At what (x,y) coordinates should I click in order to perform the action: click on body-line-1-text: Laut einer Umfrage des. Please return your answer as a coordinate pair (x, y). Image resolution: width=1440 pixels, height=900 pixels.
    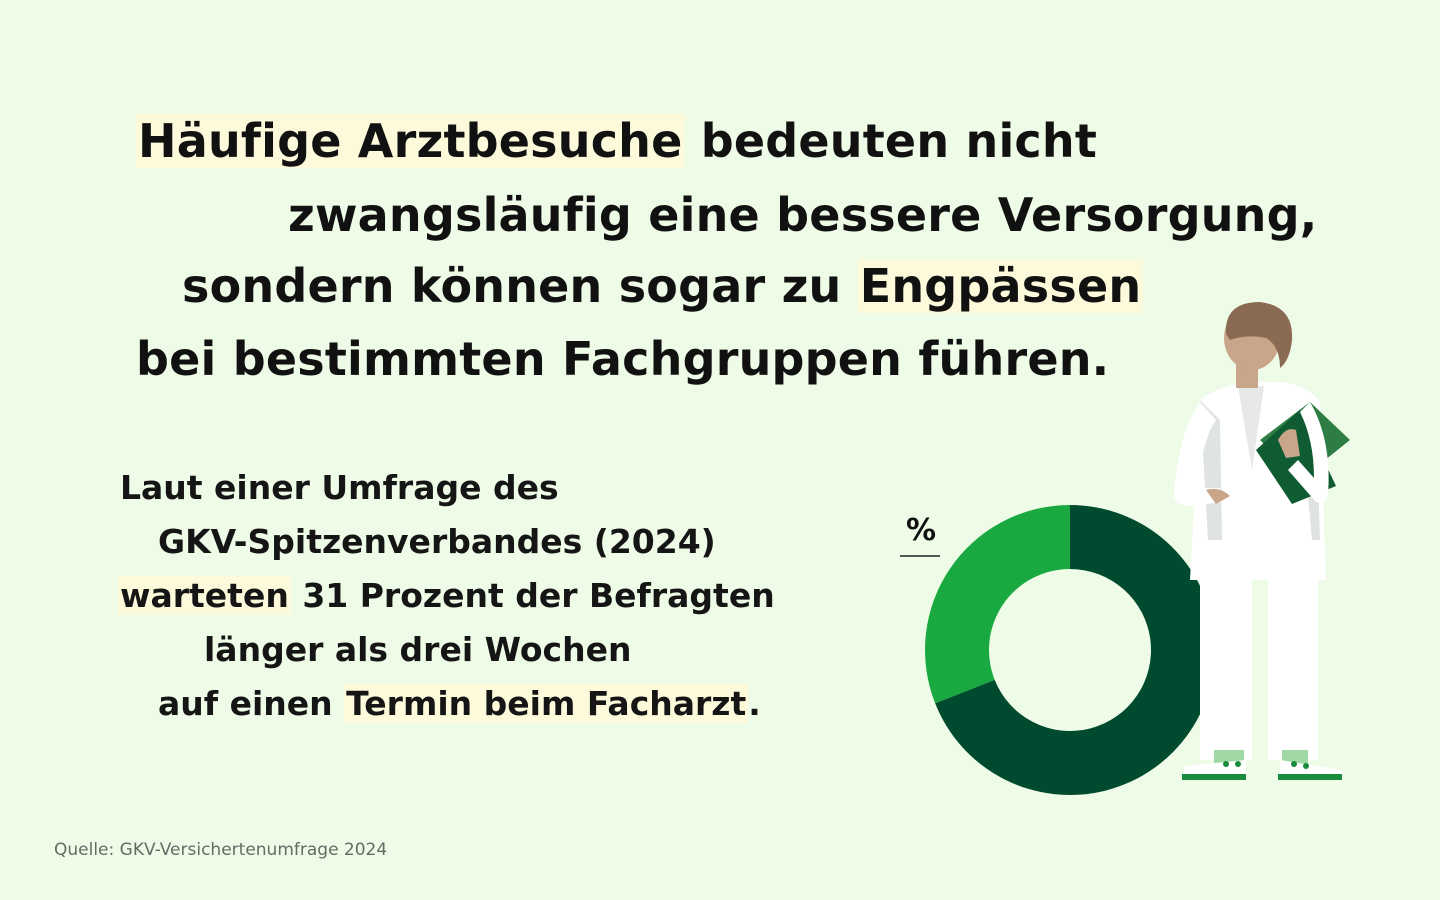
    Looking at the image, I should click on (339, 487).